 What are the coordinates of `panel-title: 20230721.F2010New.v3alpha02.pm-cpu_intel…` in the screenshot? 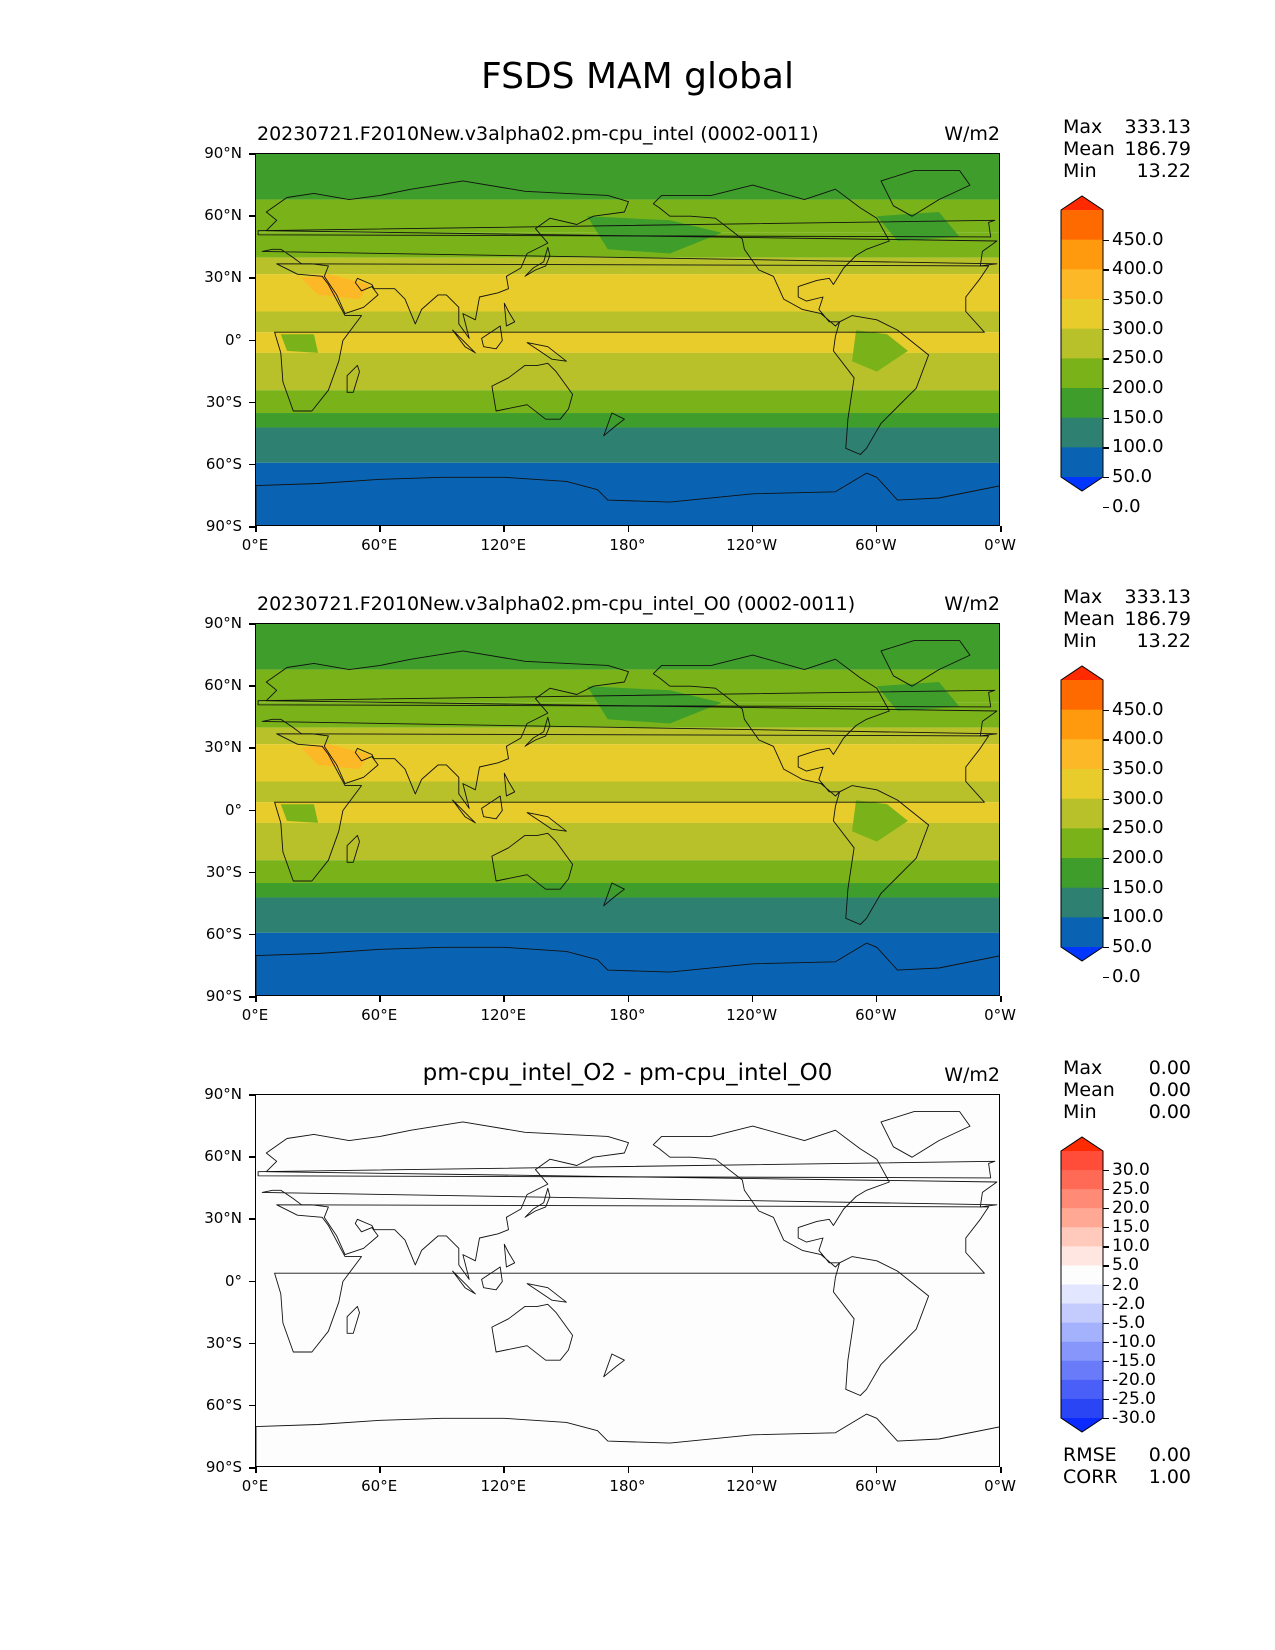 It's located at (538, 134).